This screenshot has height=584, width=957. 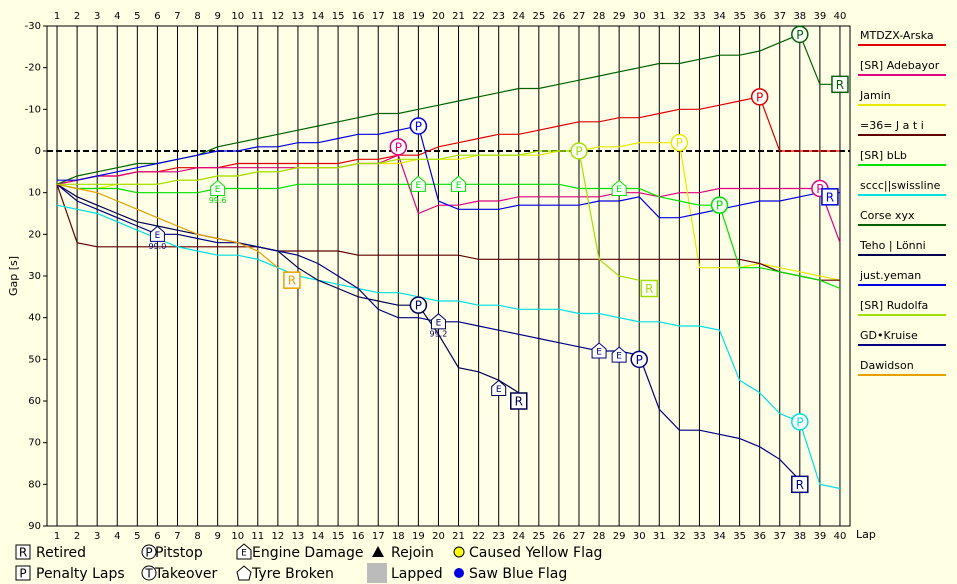 I want to click on key-label: Penalty Laps, so click(x=80, y=574).